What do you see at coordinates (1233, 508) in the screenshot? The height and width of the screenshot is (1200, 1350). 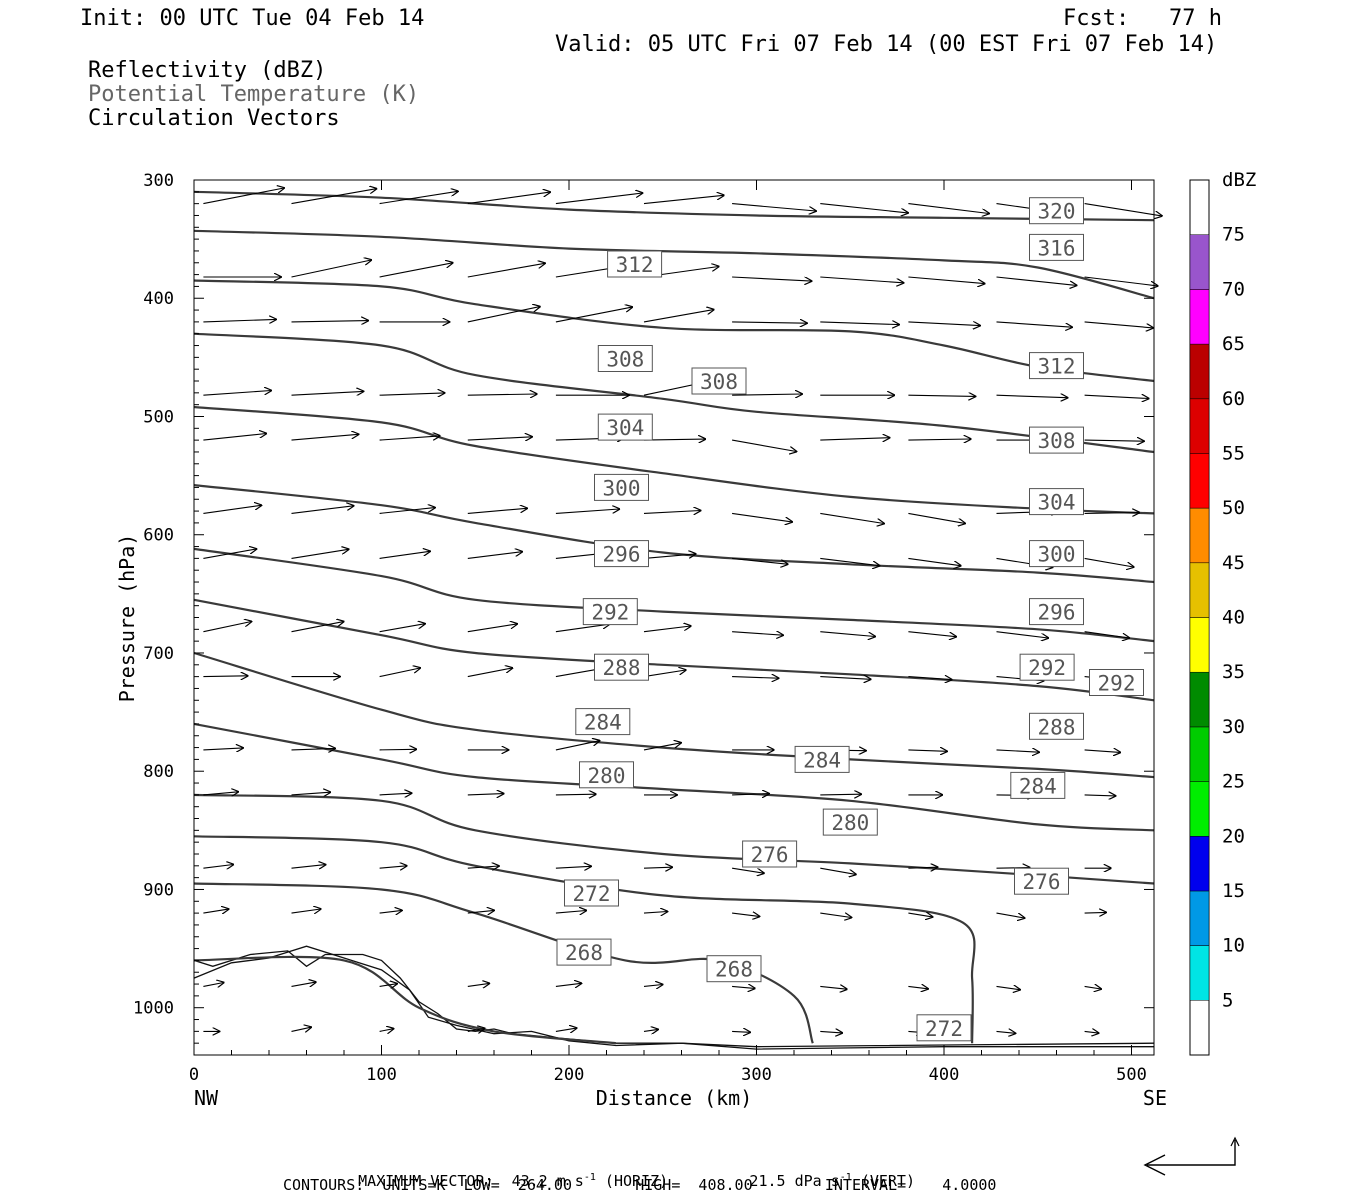 I see `colorbar-level-label: 50` at bounding box center [1233, 508].